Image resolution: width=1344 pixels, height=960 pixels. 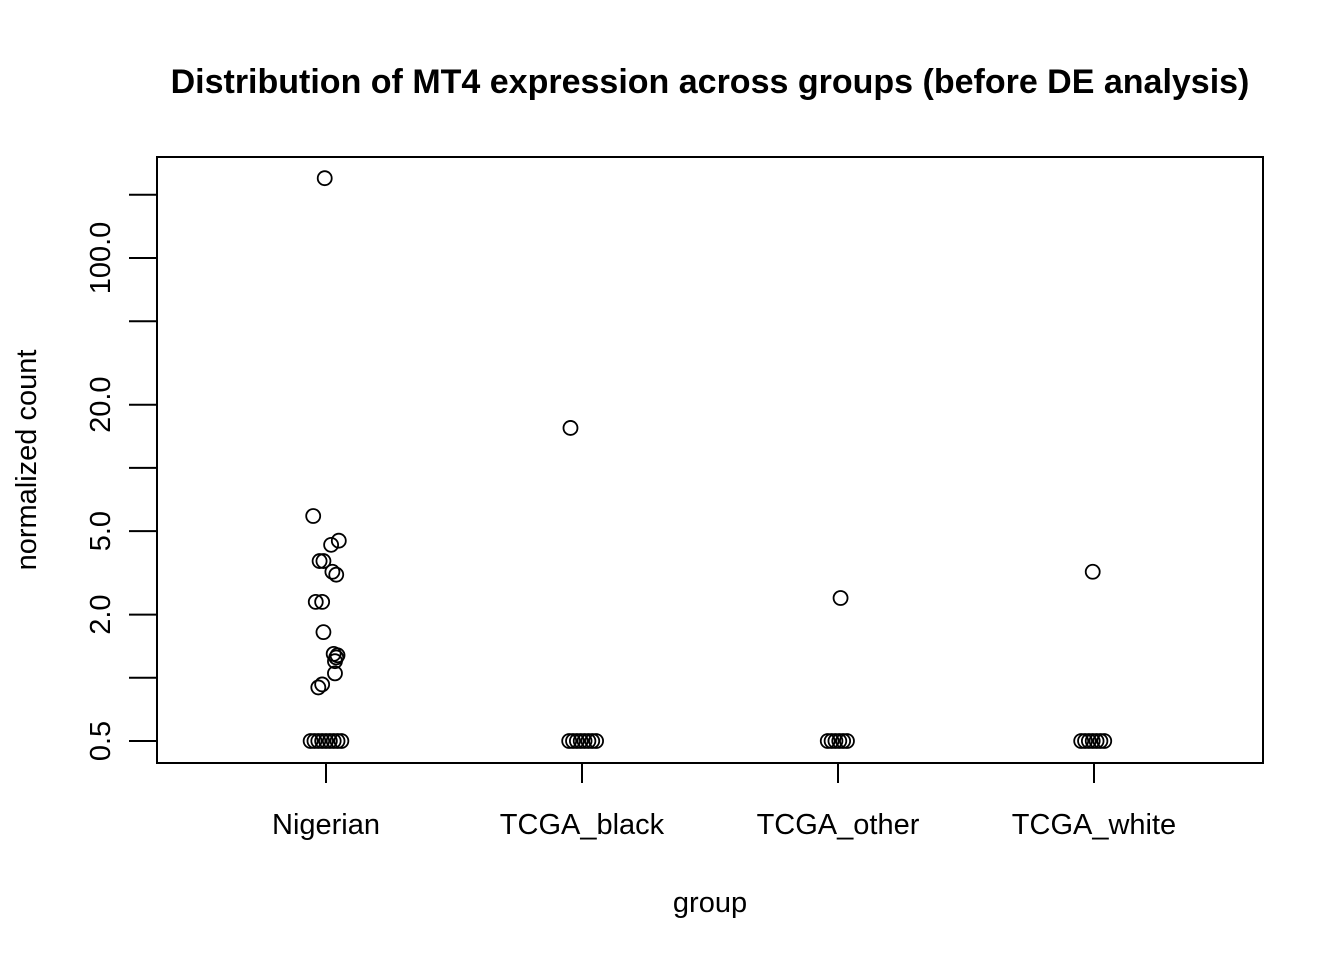 I want to click on y-axis-label: normalized count, so click(x=27, y=460).